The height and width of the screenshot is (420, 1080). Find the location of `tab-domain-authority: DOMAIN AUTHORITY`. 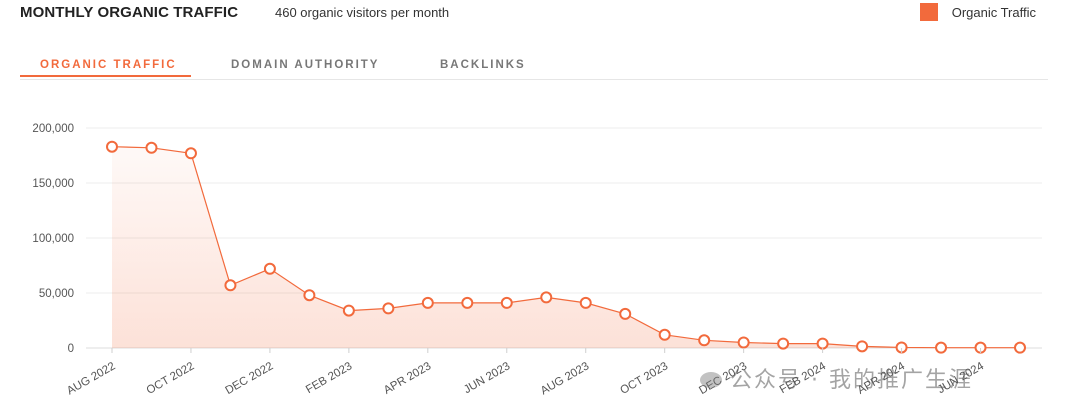

tab-domain-authority: DOMAIN AUTHORITY is located at coordinates (305, 65).